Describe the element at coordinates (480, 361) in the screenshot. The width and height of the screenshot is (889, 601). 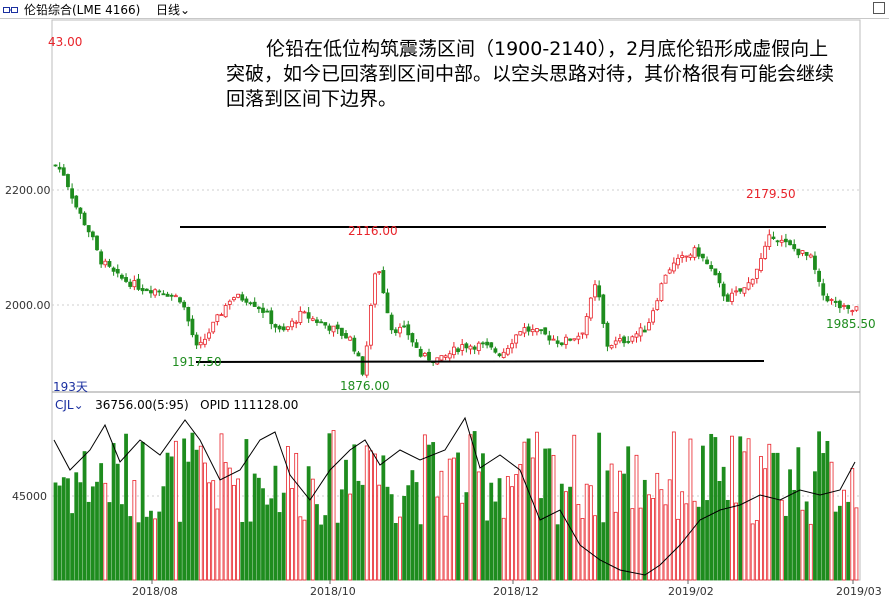
I see `range-lower-line` at that location.